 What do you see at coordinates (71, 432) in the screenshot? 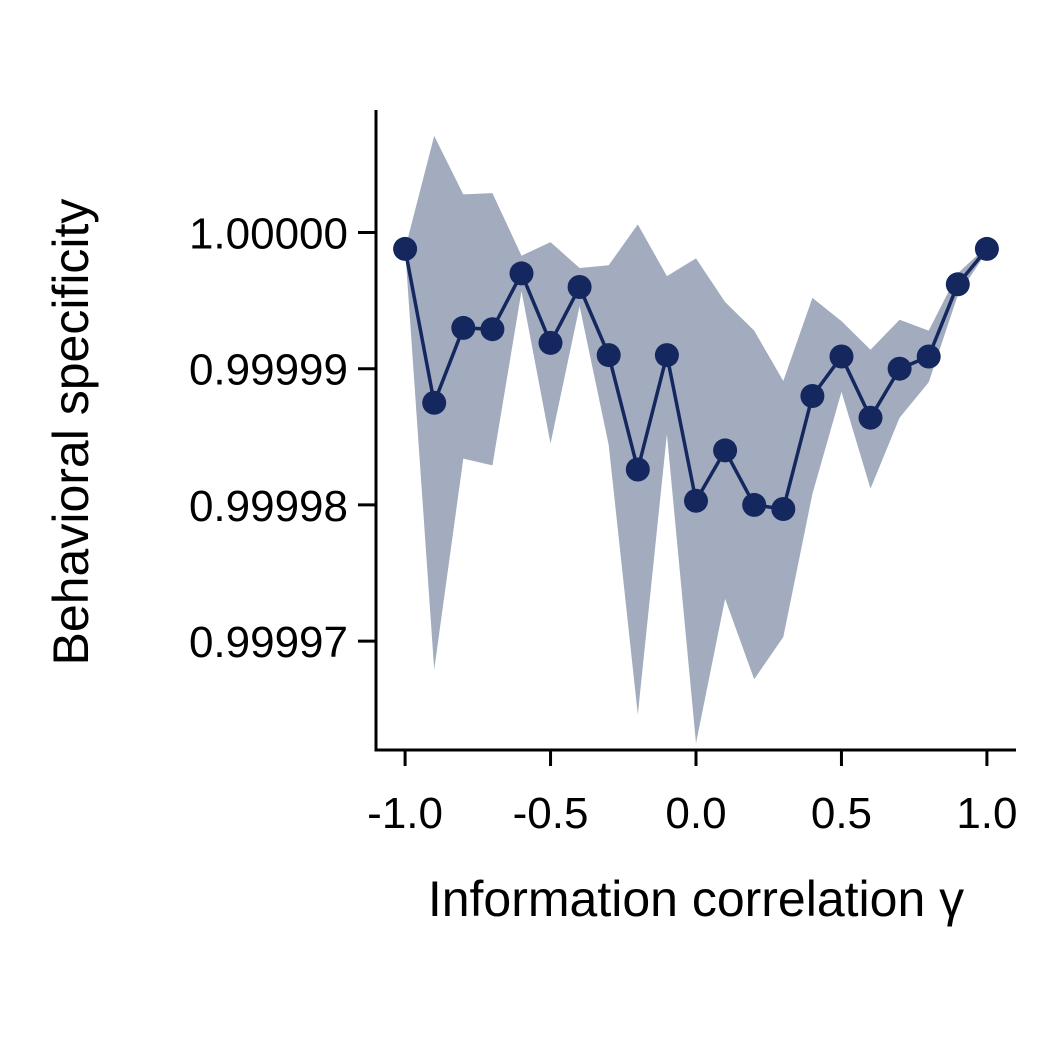
I see `y-axis-title: Behavioral specificity` at bounding box center [71, 432].